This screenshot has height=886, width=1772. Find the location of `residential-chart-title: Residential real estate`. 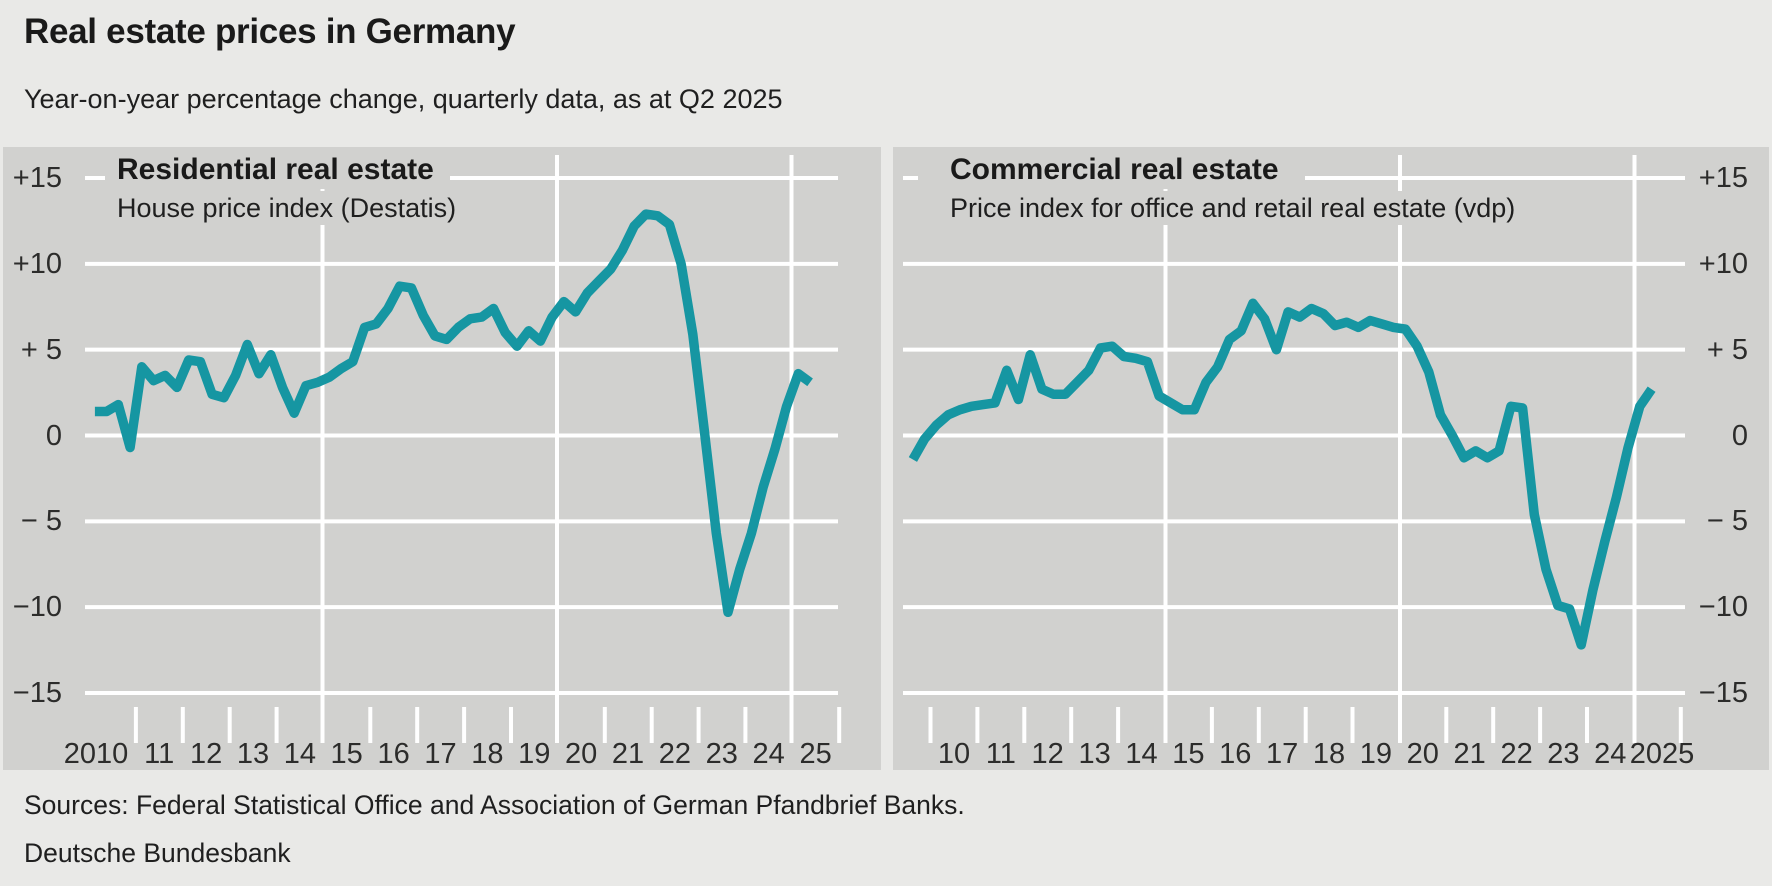

residential-chart-title: Residential real estate is located at coordinates (277, 170).